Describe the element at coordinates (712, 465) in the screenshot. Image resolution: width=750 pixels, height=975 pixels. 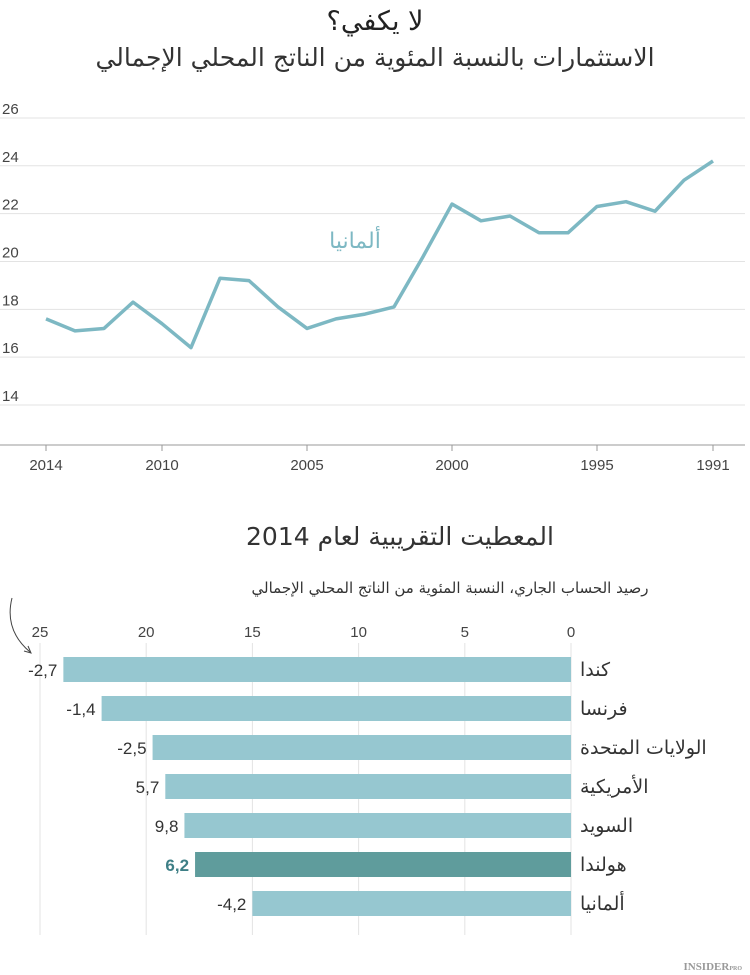
I see `x-tick-label: 1991` at that location.